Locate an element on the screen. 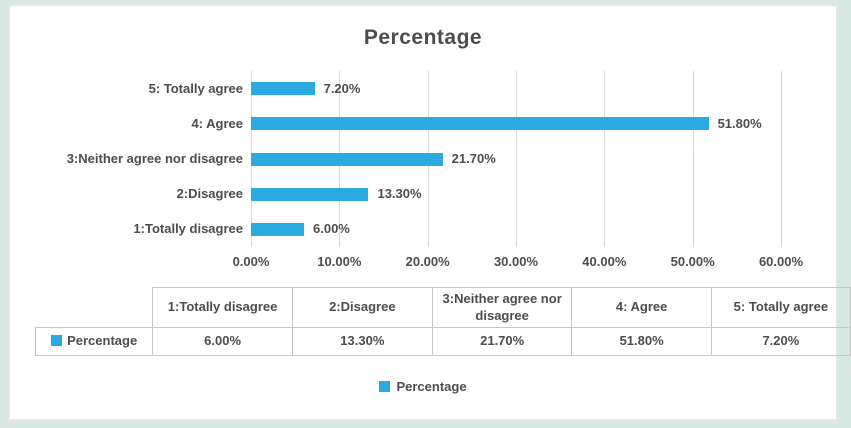  category-label: 1:Totally disagree is located at coordinates (188, 229).